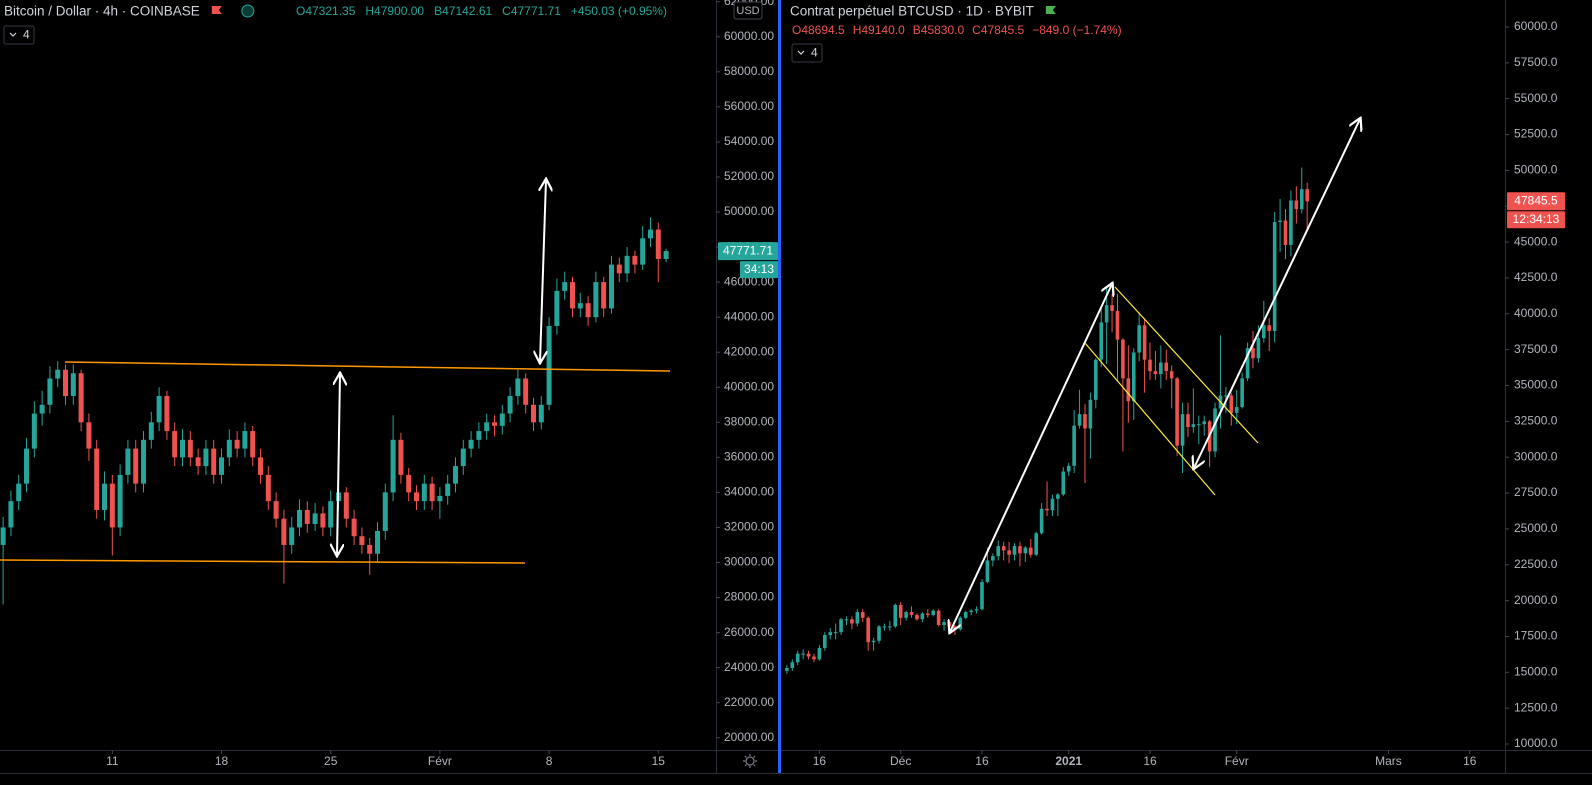 The image size is (1592, 785). What do you see at coordinates (549, 761) in the screenshot?
I see `x-tick-label: 8` at bounding box center [549, 761].